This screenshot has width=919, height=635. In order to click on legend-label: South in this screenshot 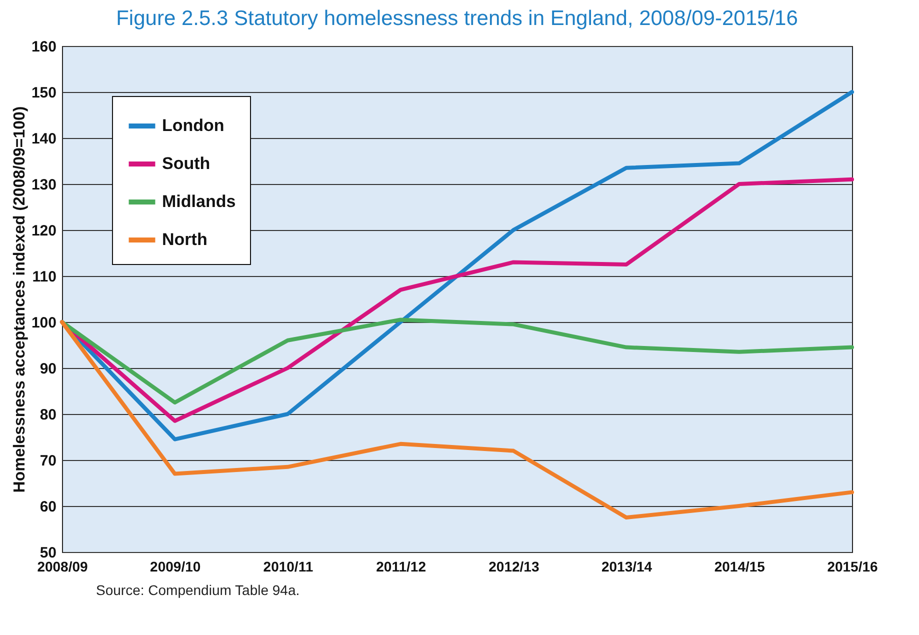, I will do `click(186, 163)`.